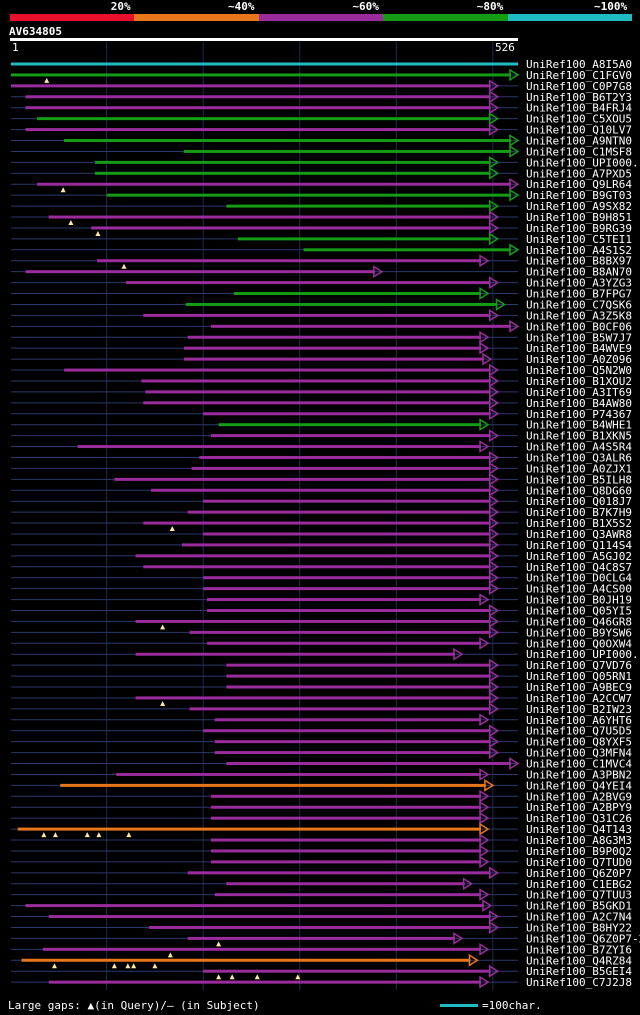 The image size is (640, 1015). What do you see at coordinates (579, 698) in the screenshot?
I see `hit-label: UniRef100_A2CCW7` at bounding box center [579, 698].